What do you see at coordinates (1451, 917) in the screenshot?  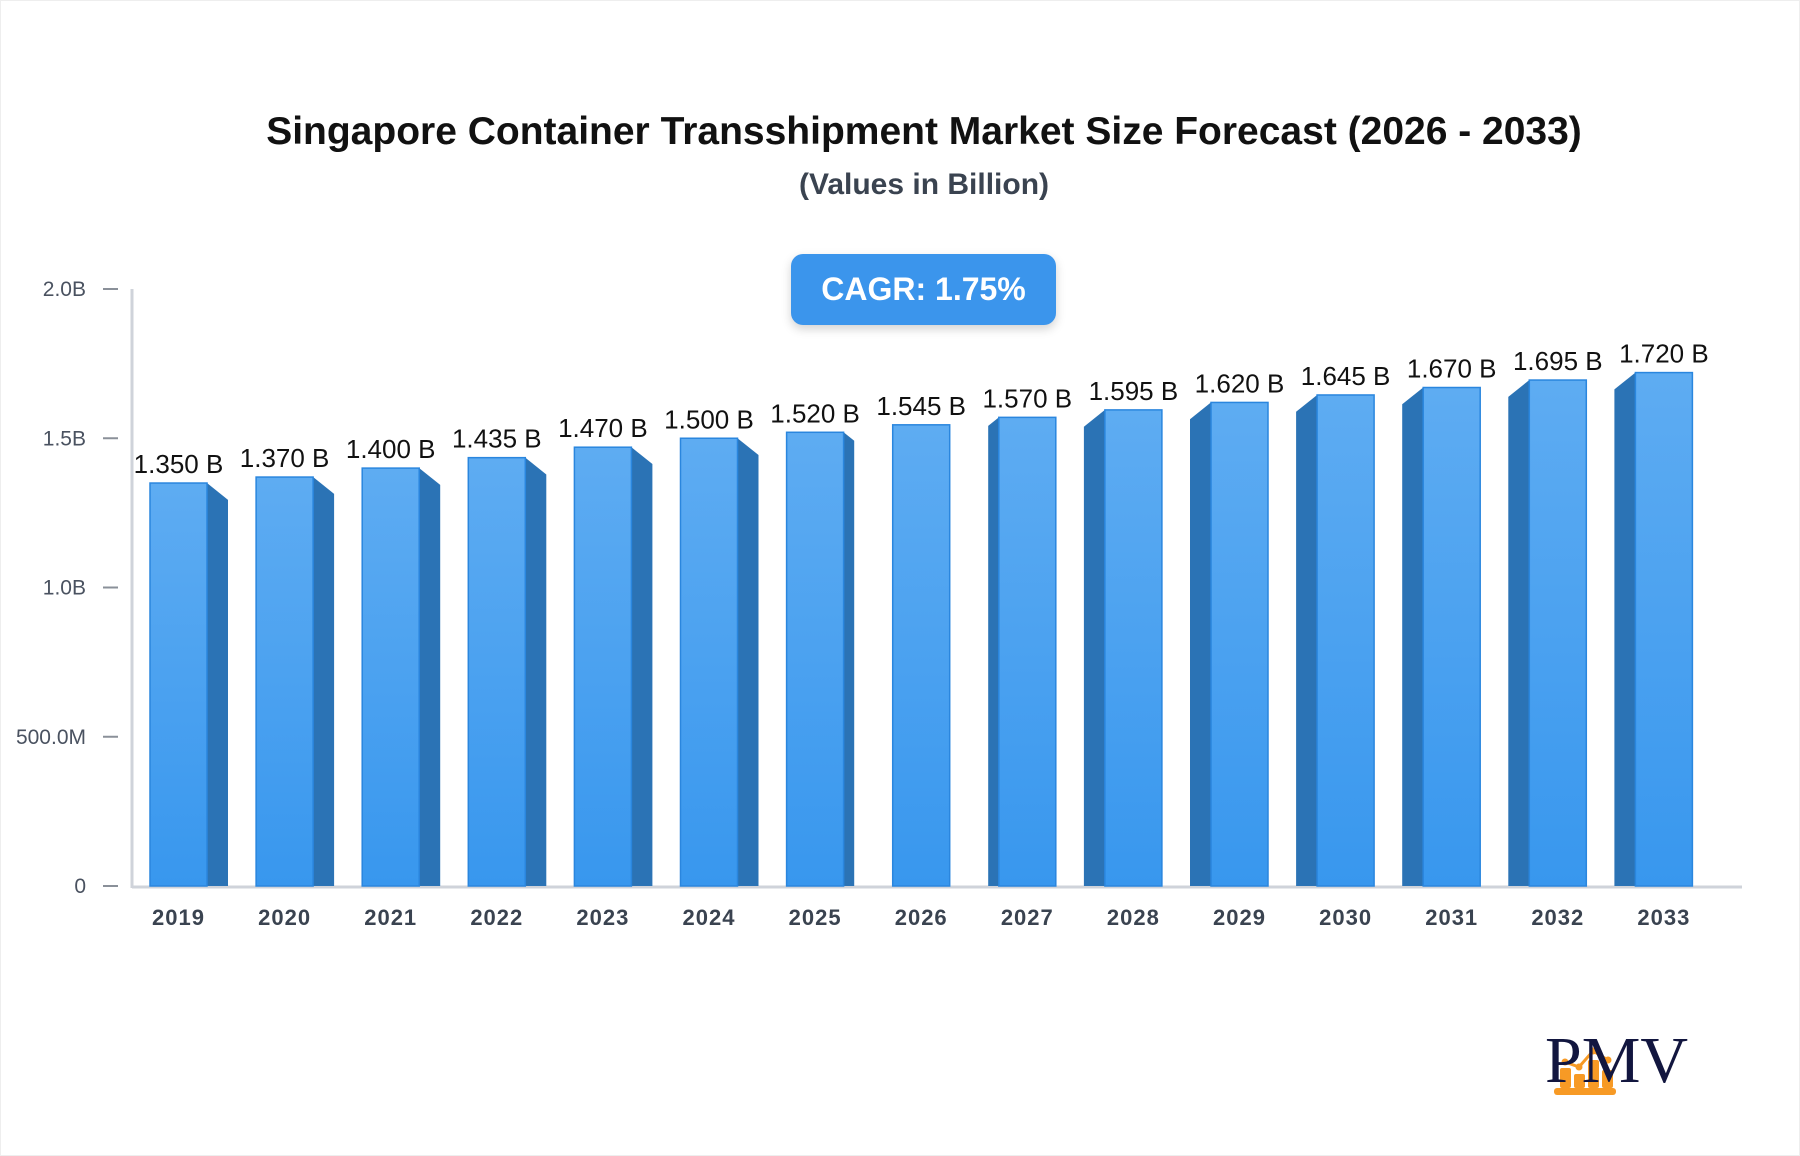 I see `x-tick-label: 2031` at bounding box center [1451, 917].